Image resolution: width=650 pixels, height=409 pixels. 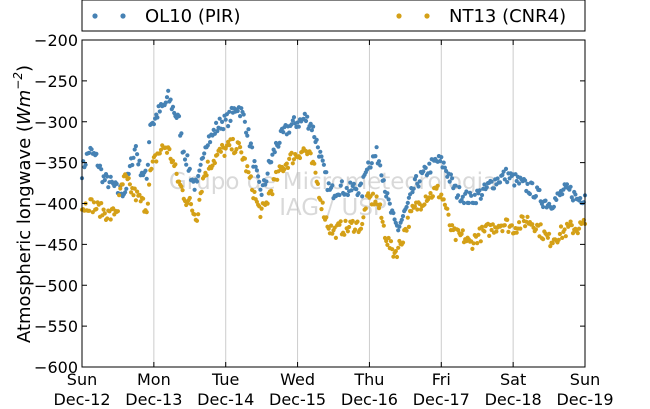 What do you see at coordinates (297, 379) in the screenshot?
I see `x-tick-label-day: Wed` at bounding box center [297, 379].